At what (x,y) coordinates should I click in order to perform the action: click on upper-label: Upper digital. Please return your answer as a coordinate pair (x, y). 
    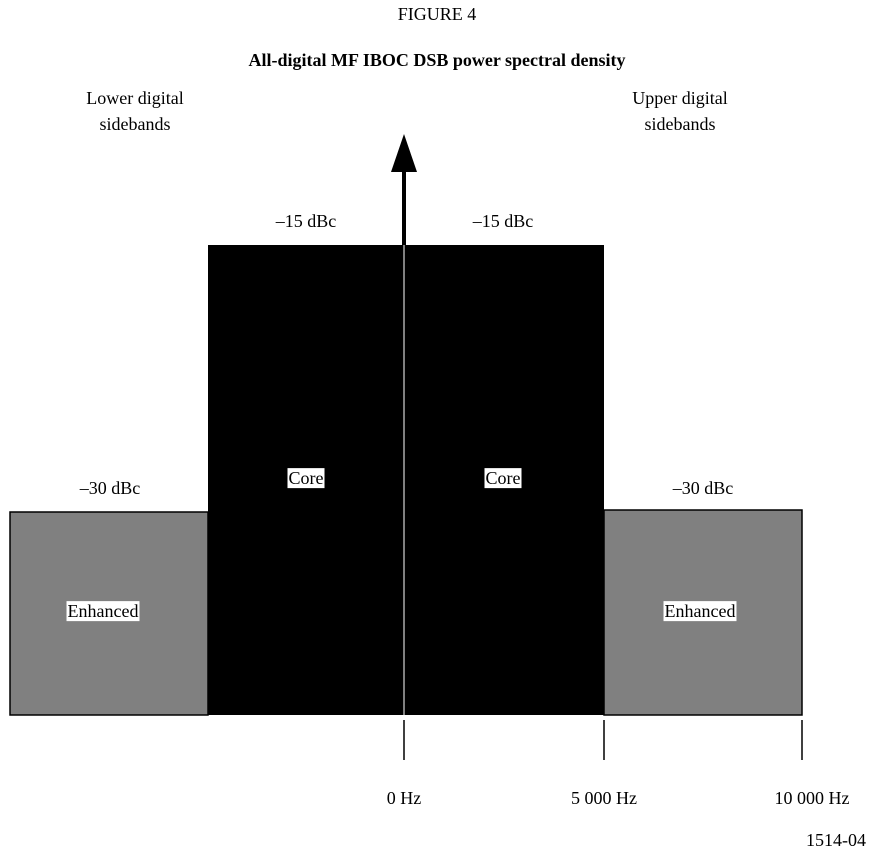
    Looking at the image, I should click on (679, 98).